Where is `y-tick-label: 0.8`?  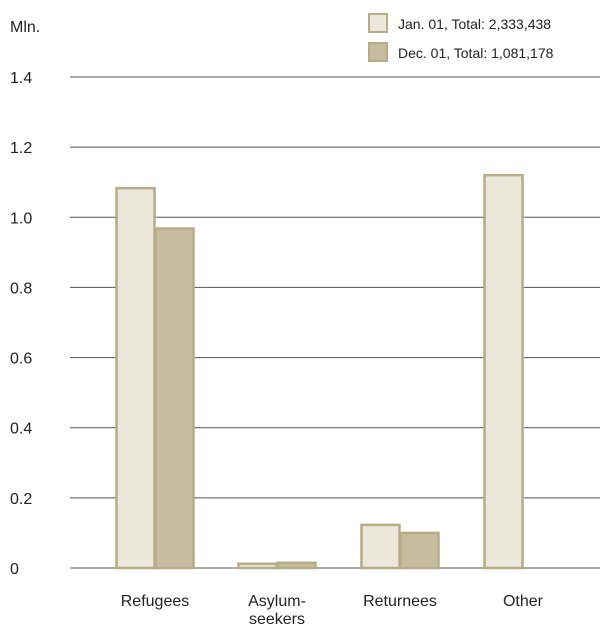
y-tick-label: 0.8 is located at coordinates (21, 288).